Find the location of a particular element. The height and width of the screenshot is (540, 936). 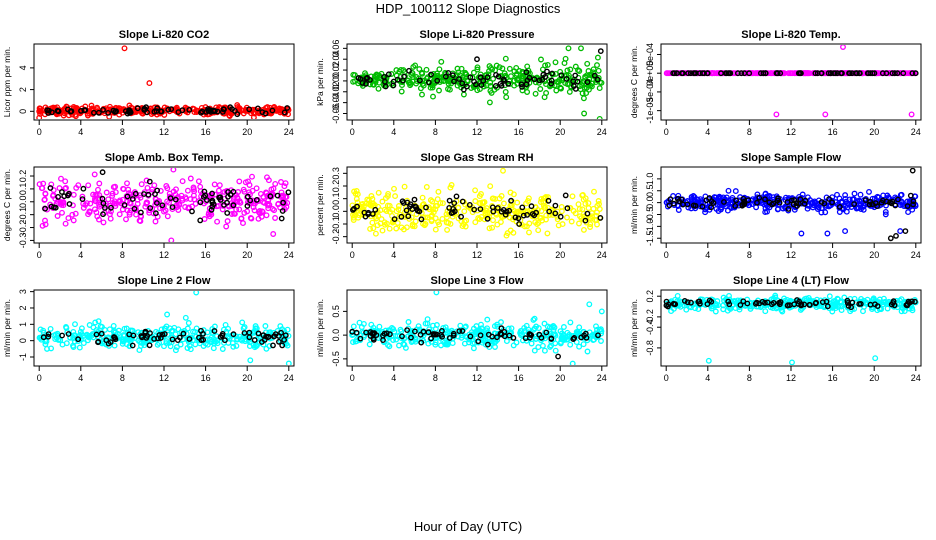

outlier-point is located at coordinates (708, 360).